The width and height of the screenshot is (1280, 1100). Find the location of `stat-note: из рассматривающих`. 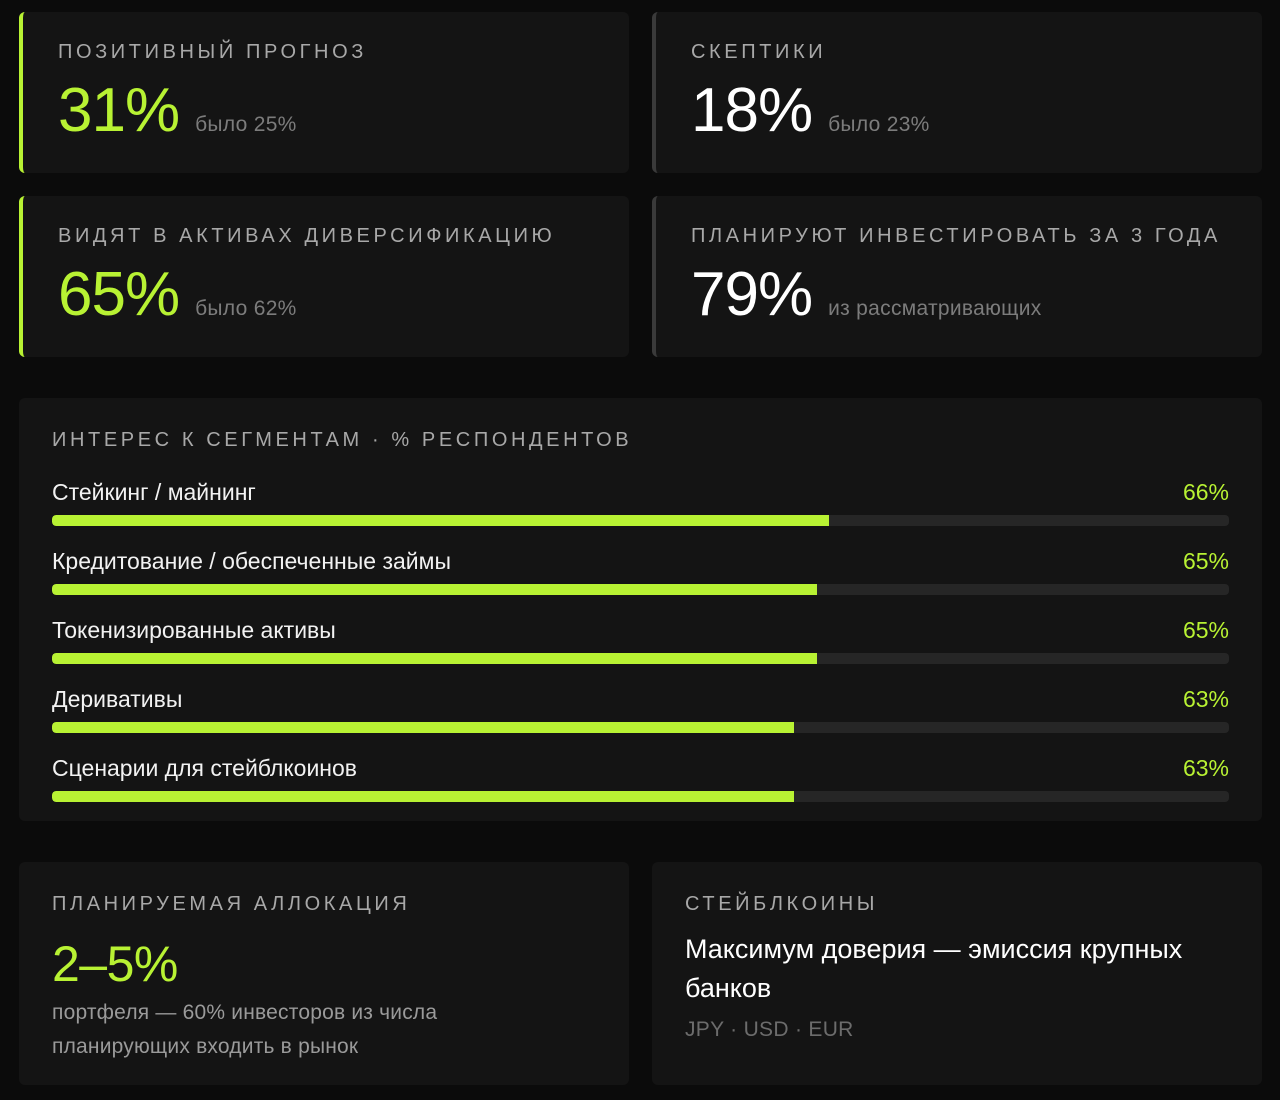

stat-note: из рассматривающих is located at coordinates (935, 308).